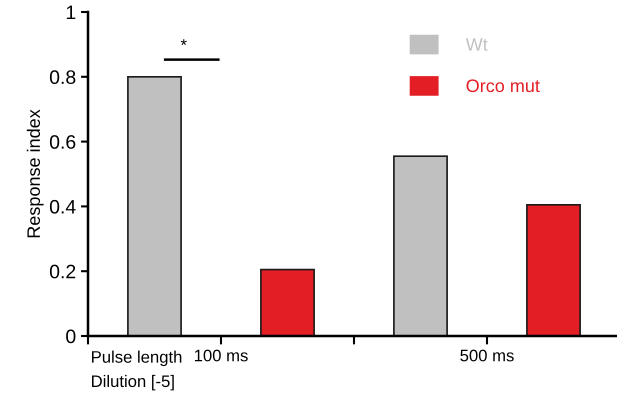  I want to click on x-tick-label: 500 ms, so click(487, 356).